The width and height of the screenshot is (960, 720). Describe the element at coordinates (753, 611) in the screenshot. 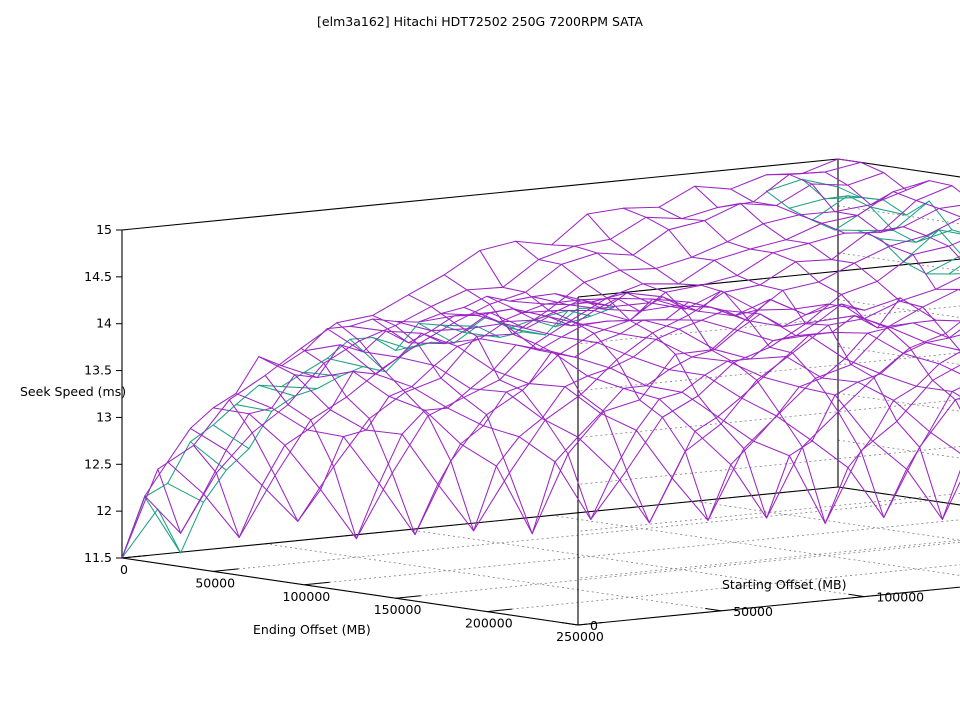

I see `y-tick-label: 50000` at that location.